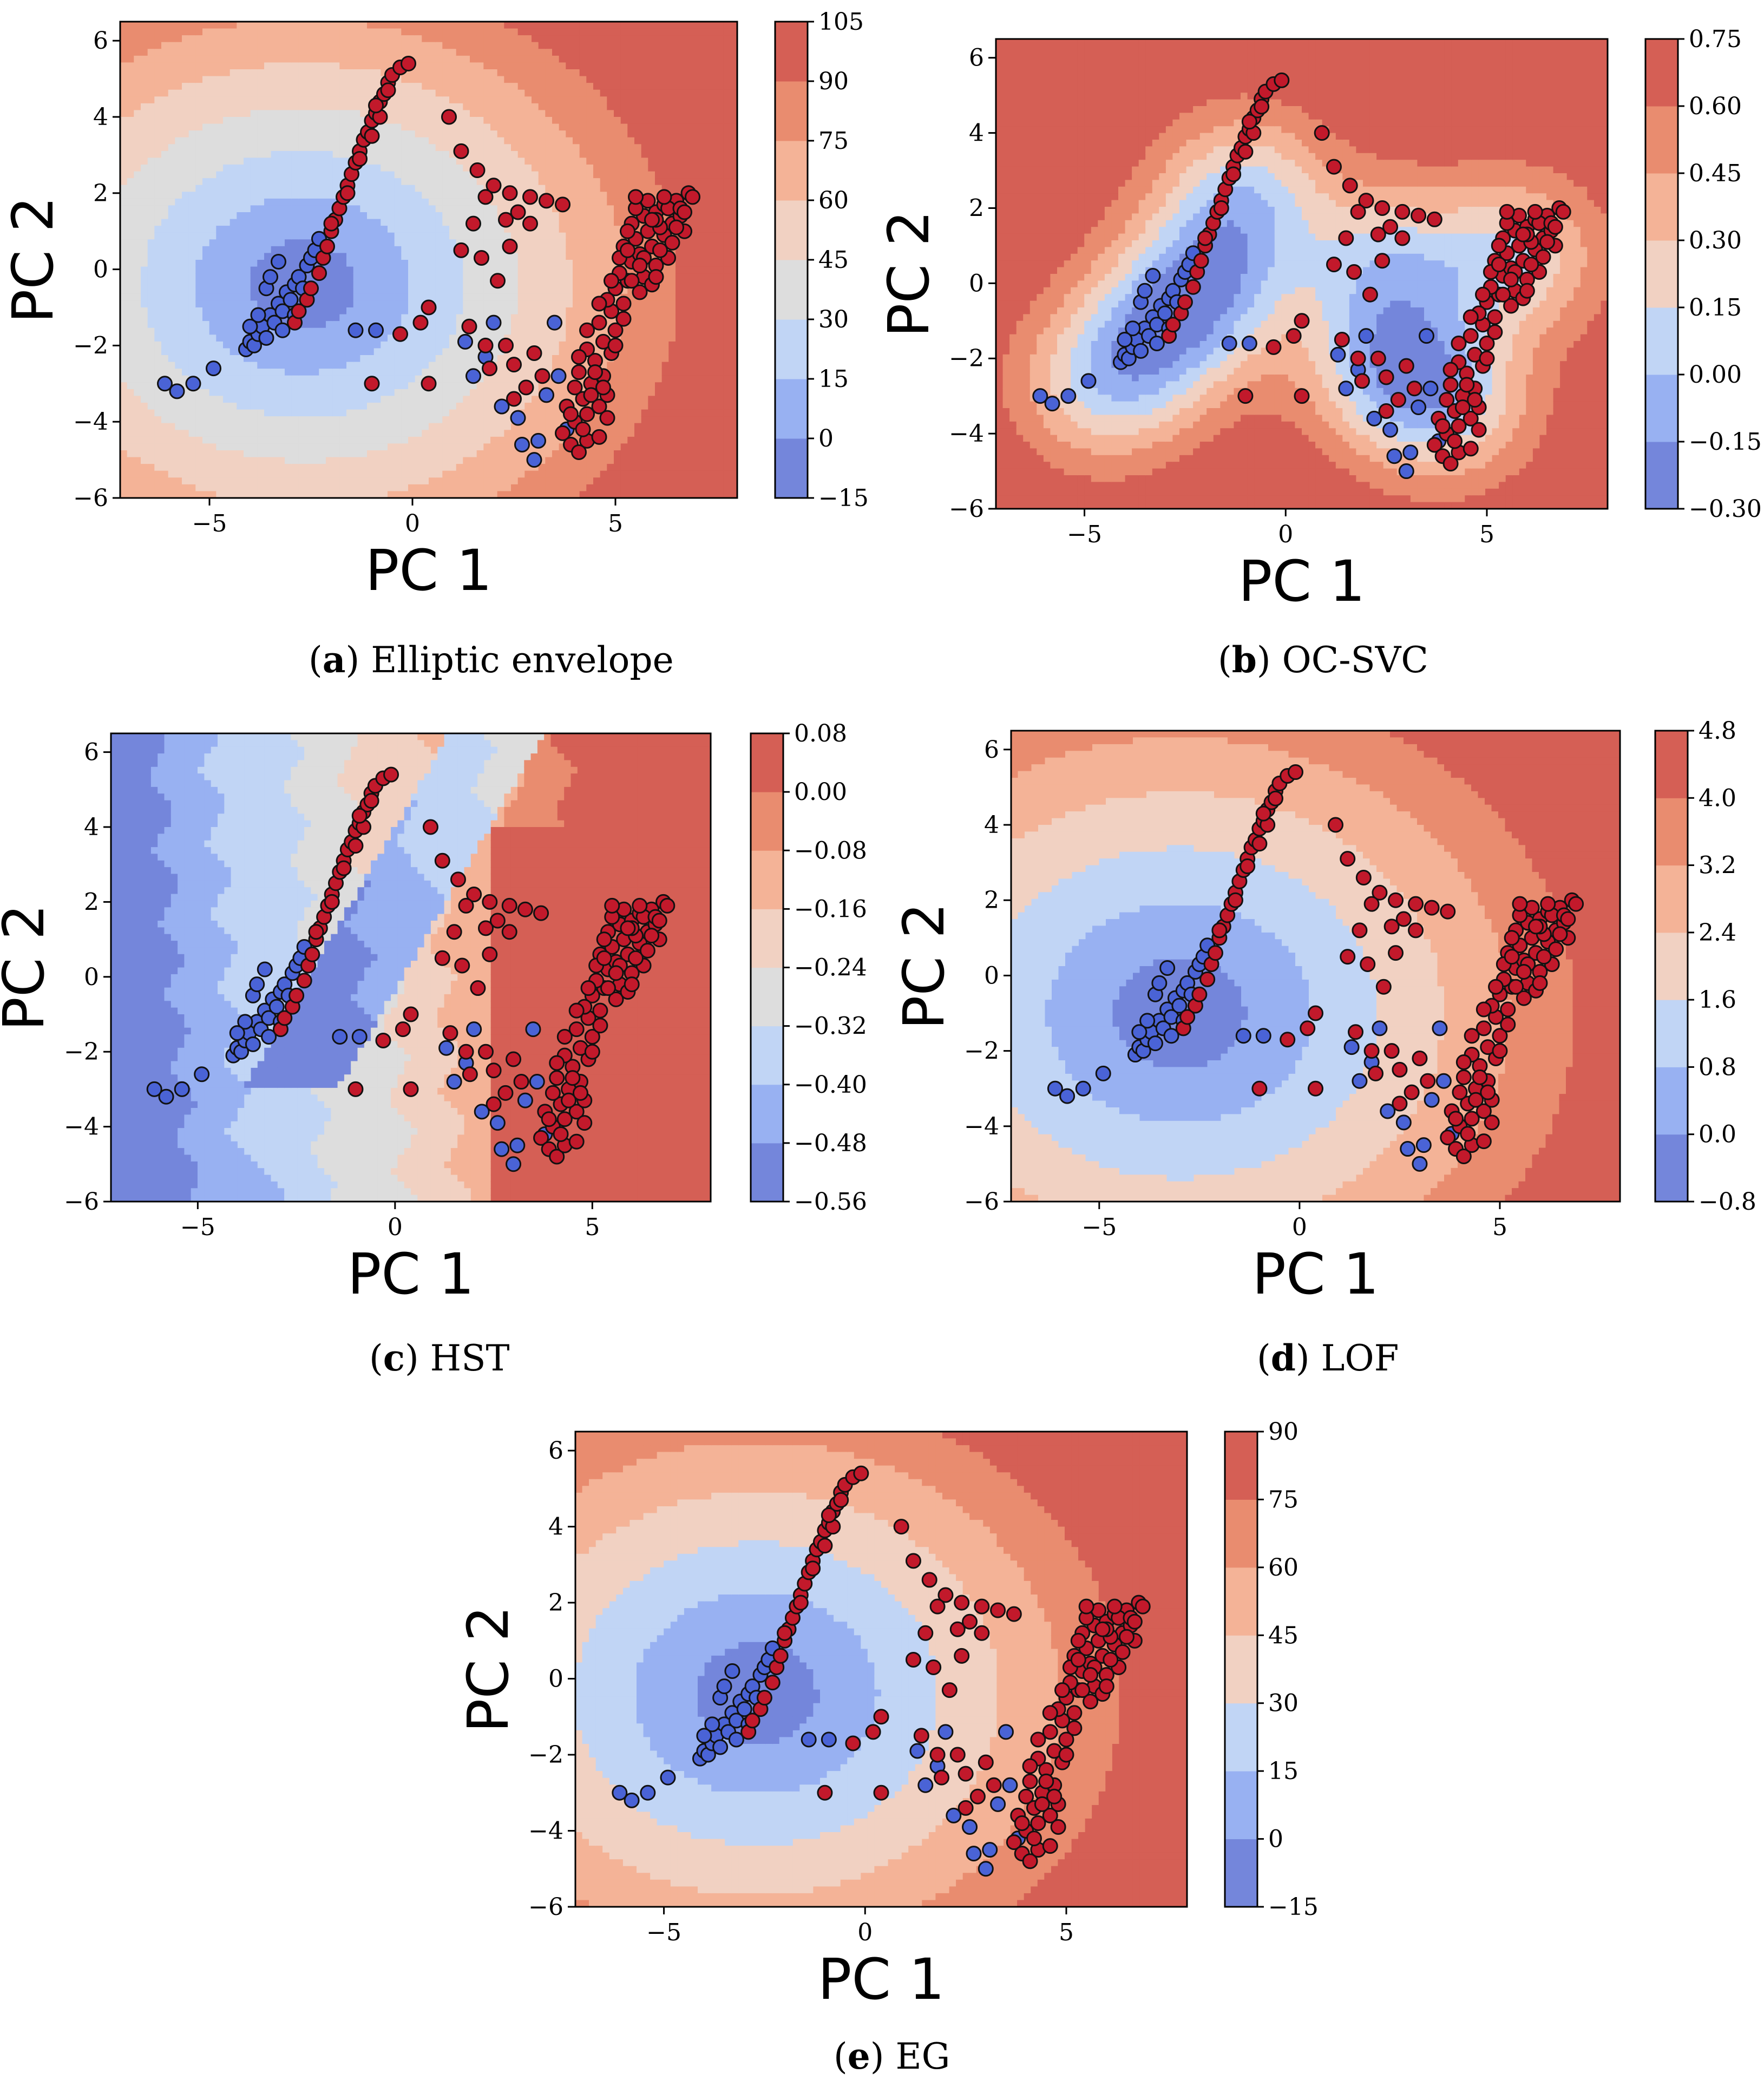 The image size is (1764, 2093). I want to click on colorbar-tick-label: 60, so click(834, 200).